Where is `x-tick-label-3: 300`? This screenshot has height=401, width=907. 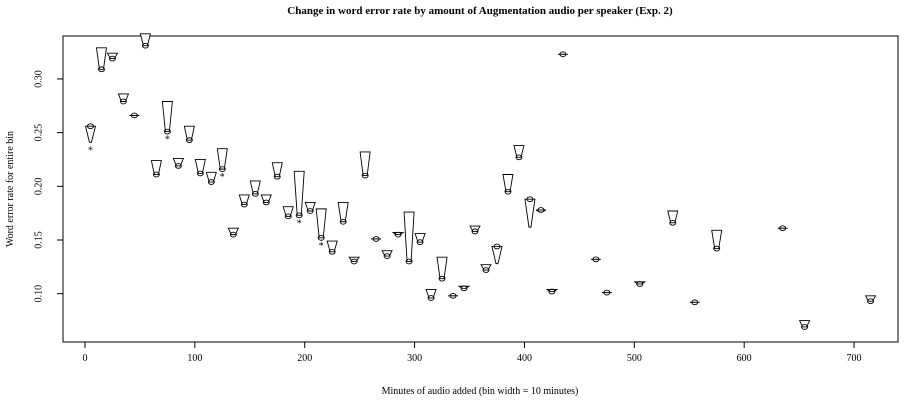 x-tick-label-3: 300 is located at coordinates (414, 358).